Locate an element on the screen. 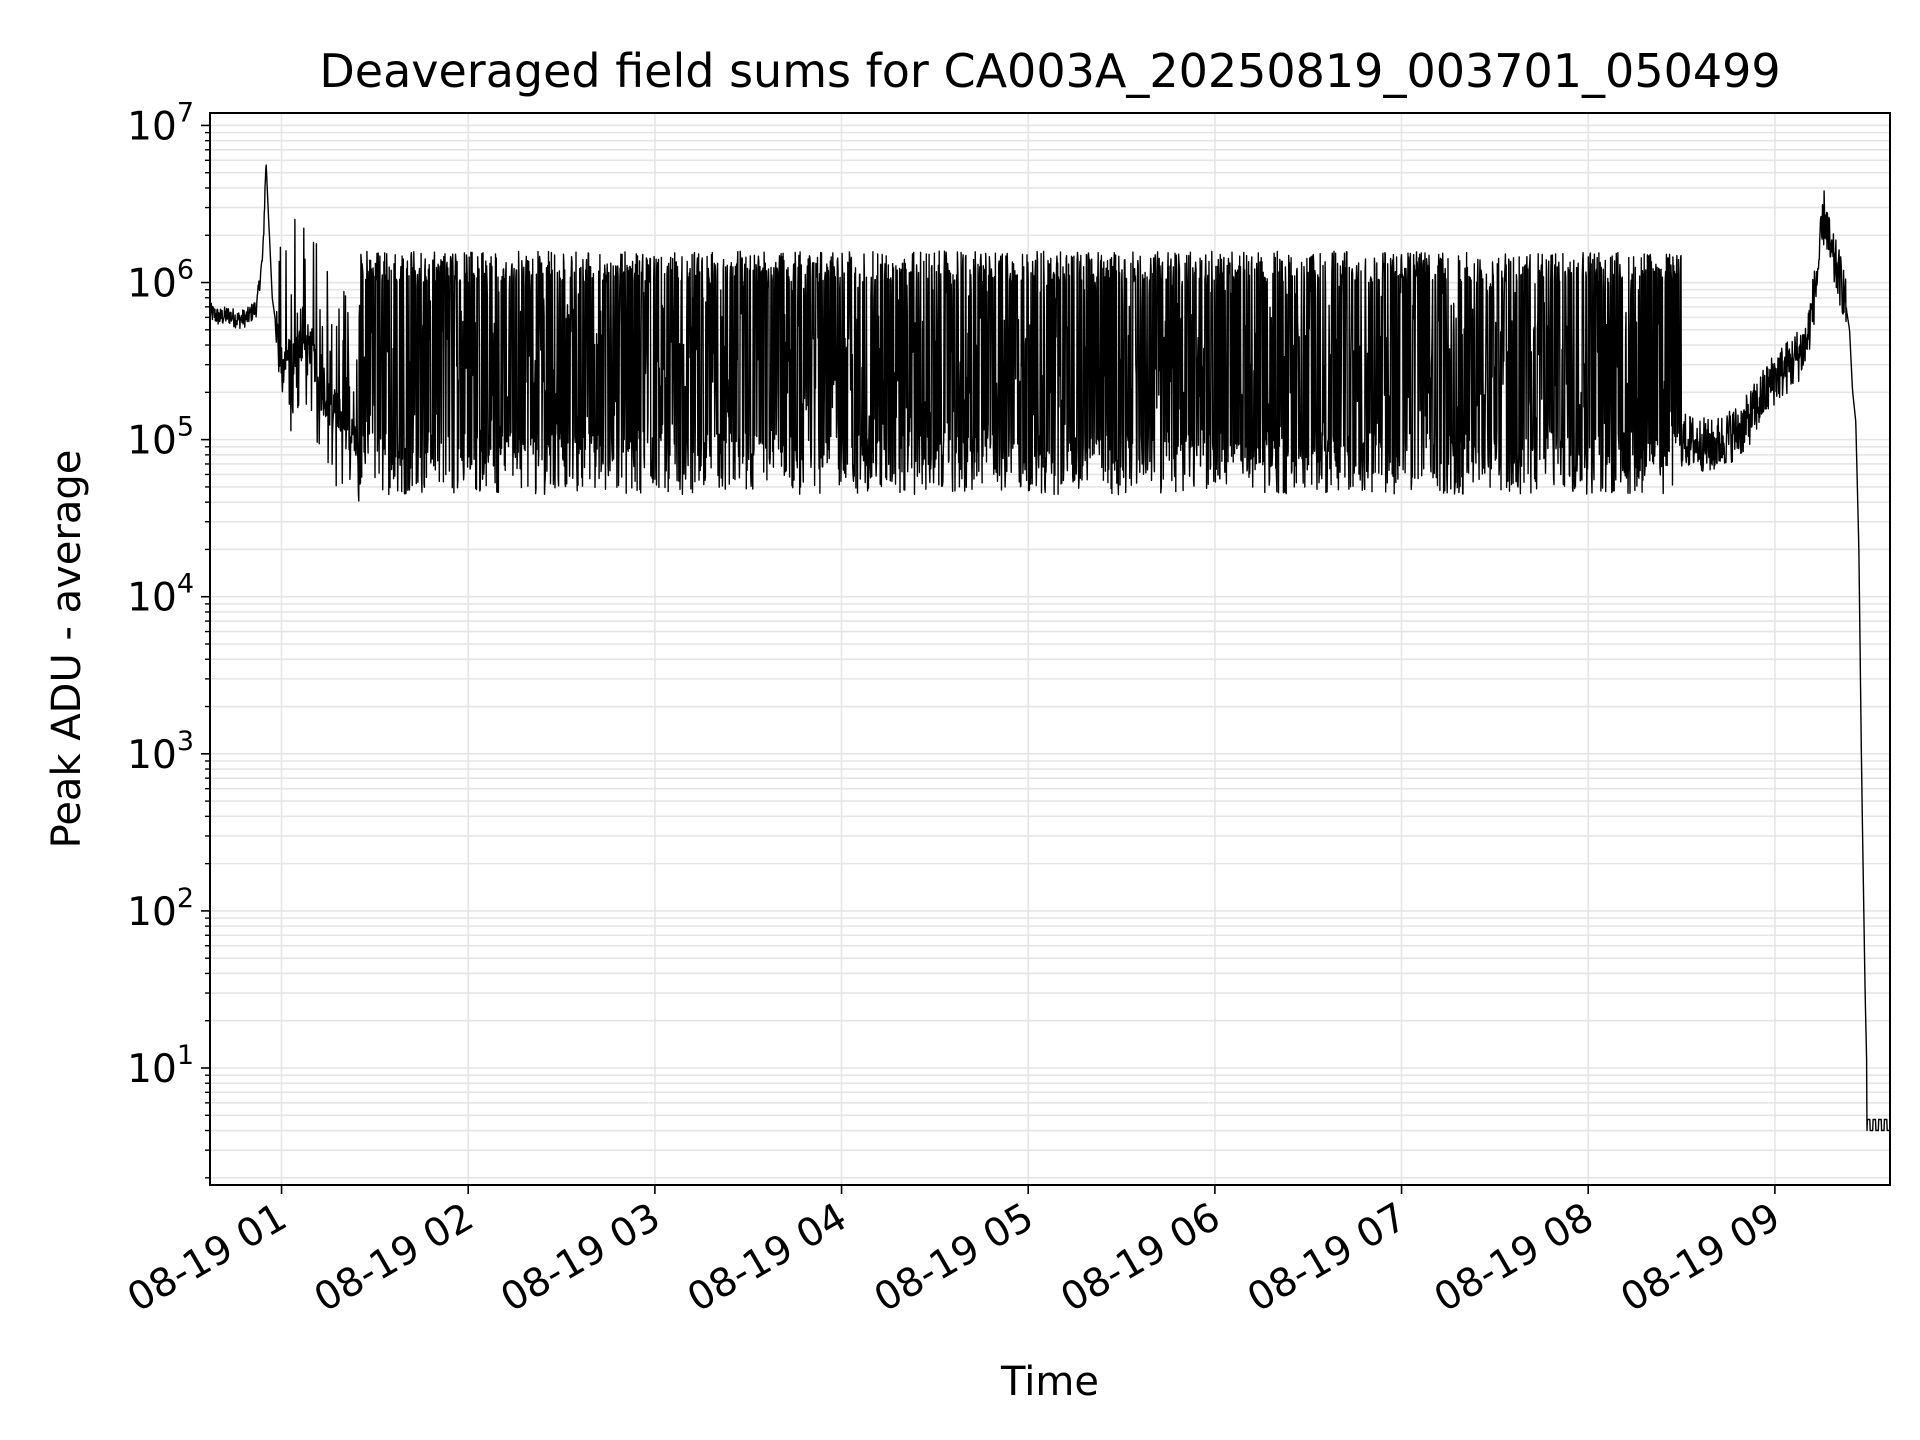 The width and height of the screenshot is (1920, 1440). y-tick-label: 10² is located at coordinates (160, 909).